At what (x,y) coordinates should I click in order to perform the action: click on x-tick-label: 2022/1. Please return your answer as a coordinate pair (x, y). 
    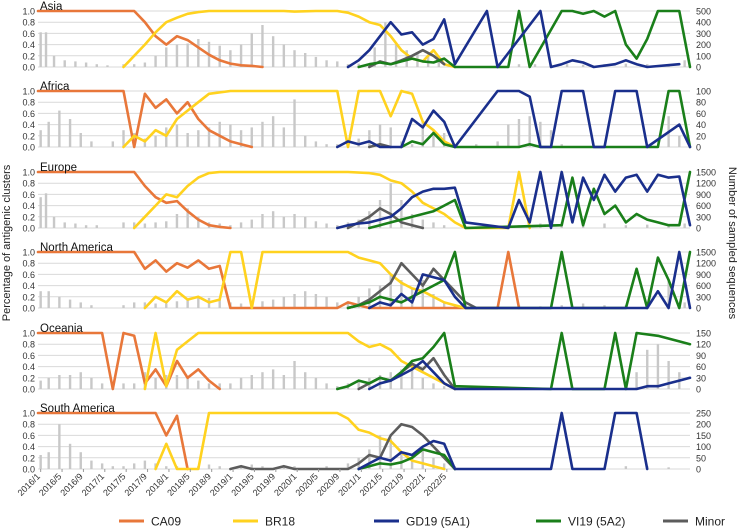
    Looking at the image, I should click on (413, 484).